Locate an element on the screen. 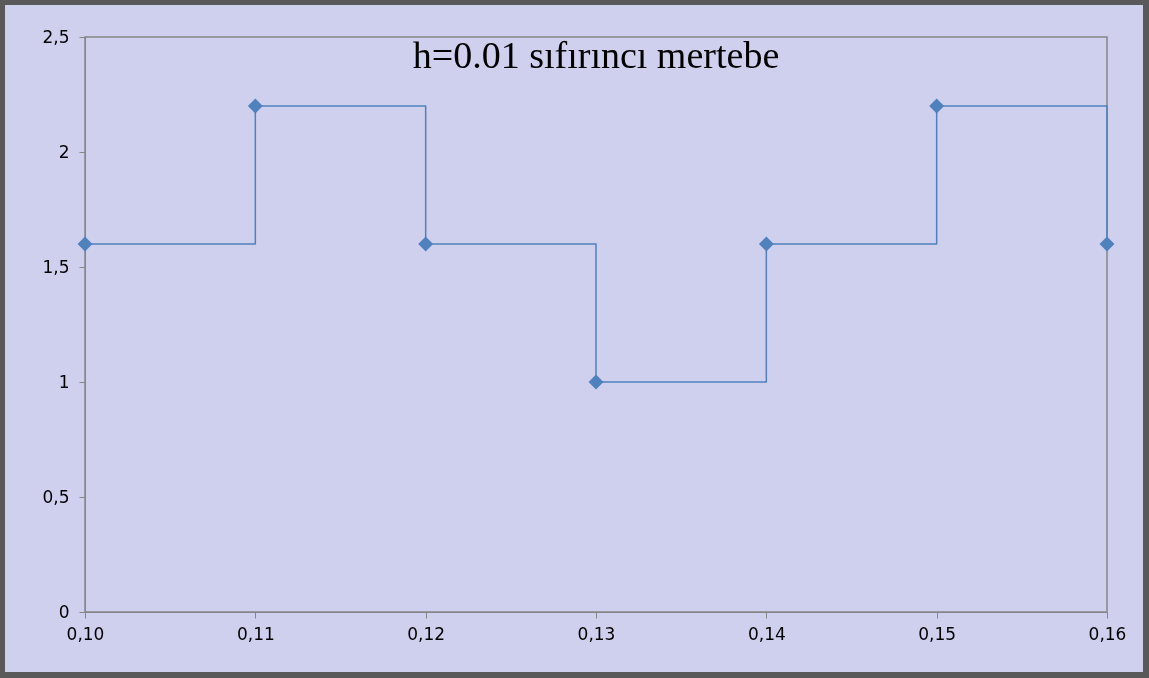  y-tick-label: 2,5 is located at coordinates (56, 36).